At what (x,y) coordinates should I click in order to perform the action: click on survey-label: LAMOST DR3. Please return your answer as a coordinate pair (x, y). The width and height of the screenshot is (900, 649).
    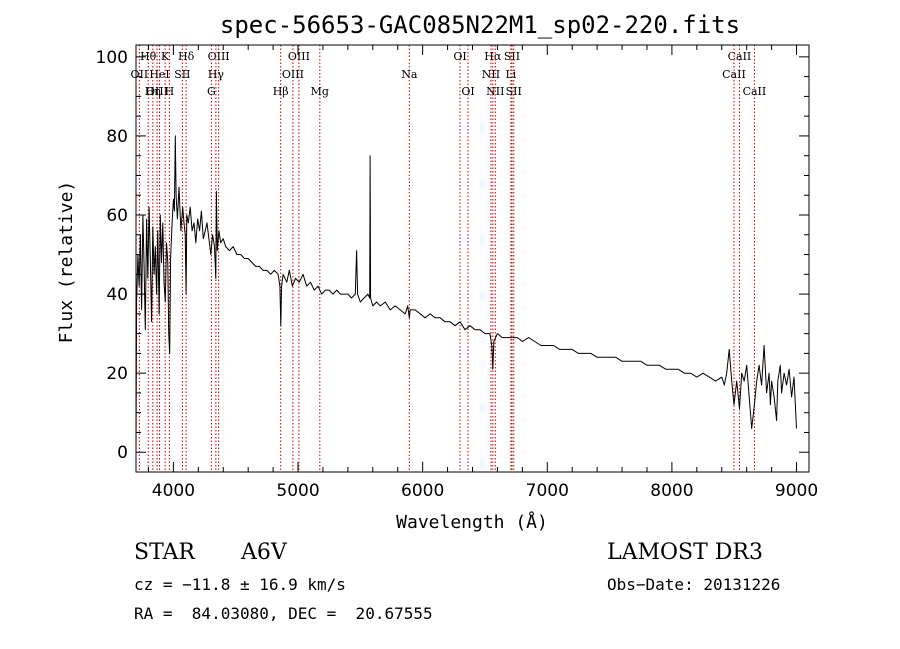
    Looking at the image, I should click on (685, 552).